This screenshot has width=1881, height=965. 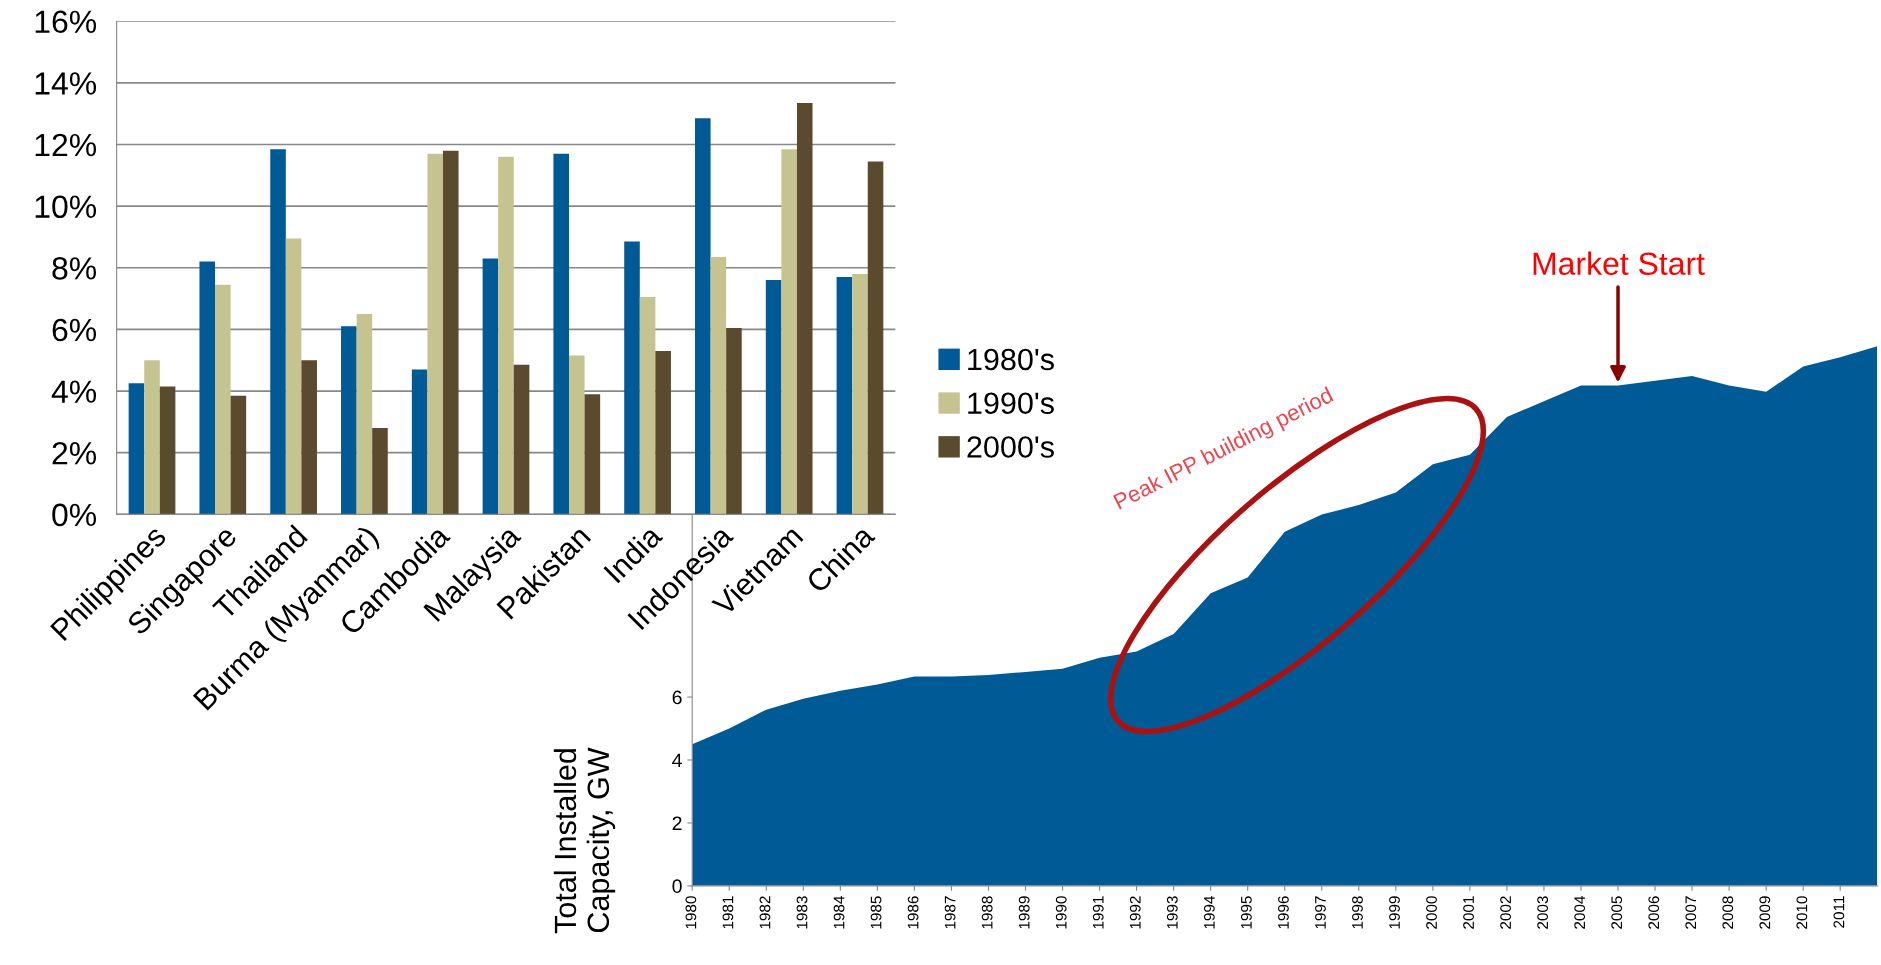 What do you see at coordinates (677, 697) in the screenshot?
I see `y-tick-label: 6` at bounding box center [677, 697].